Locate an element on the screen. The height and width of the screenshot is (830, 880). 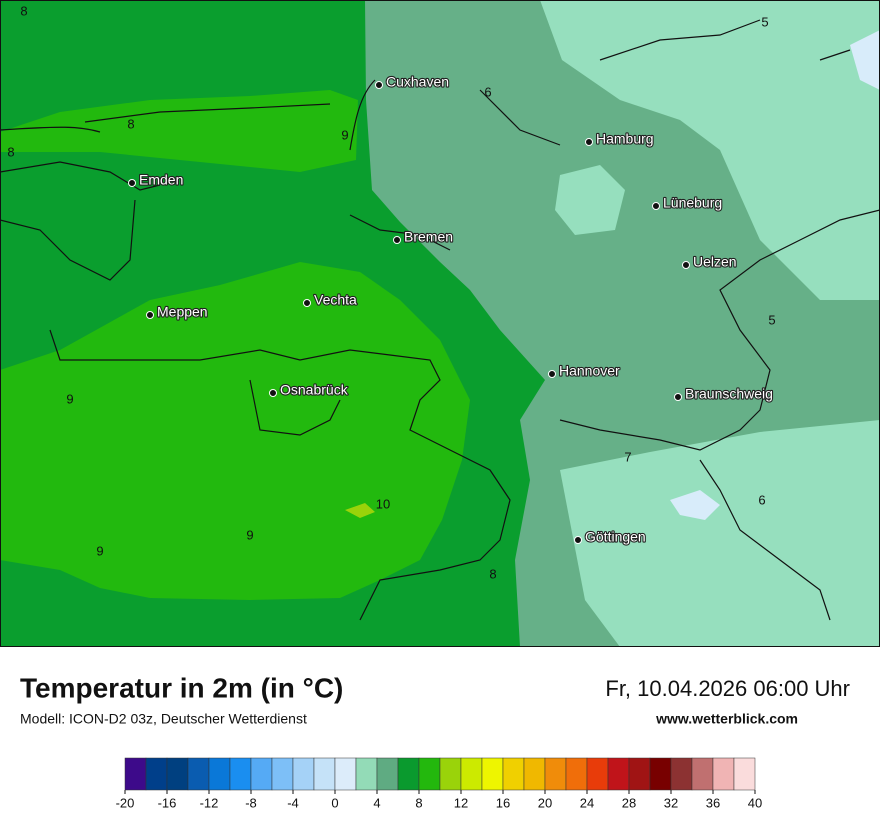
colorbar-tick-label: -12 is located at coordinates (209, 802).